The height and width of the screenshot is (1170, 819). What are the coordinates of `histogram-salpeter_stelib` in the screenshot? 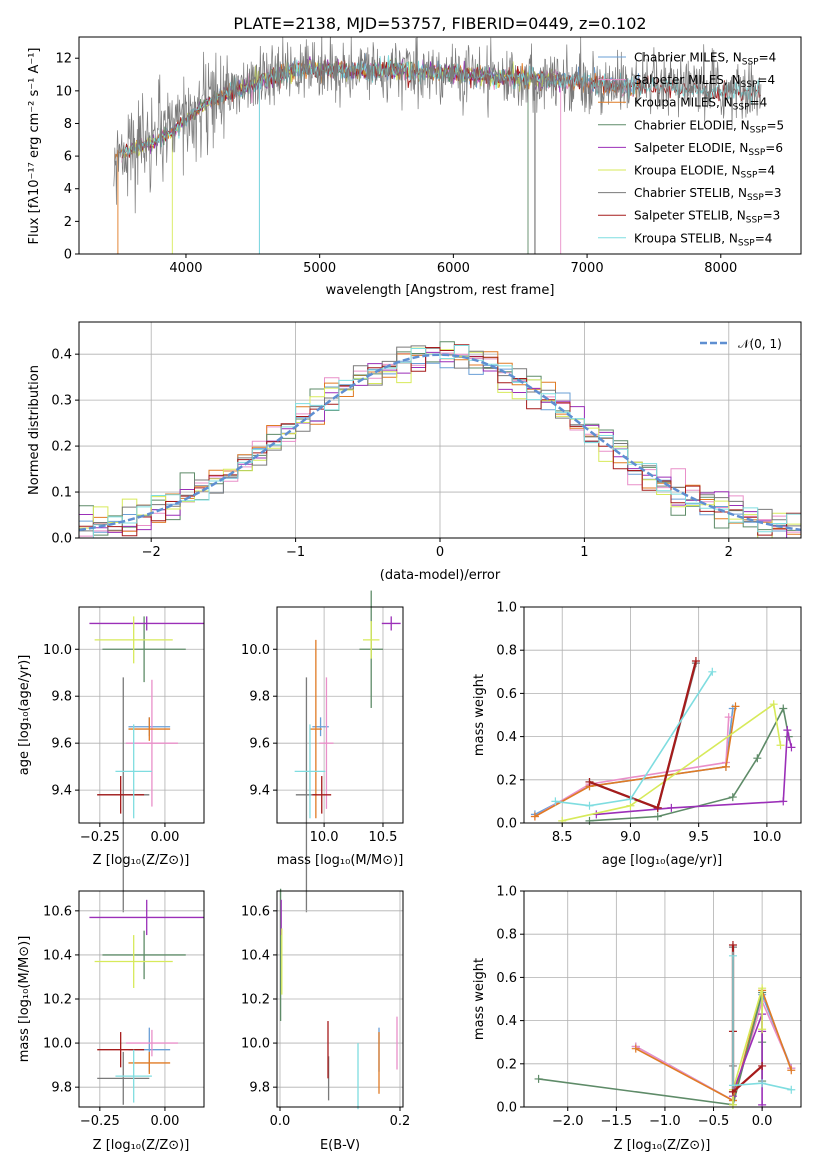 It's located at (440, 440).